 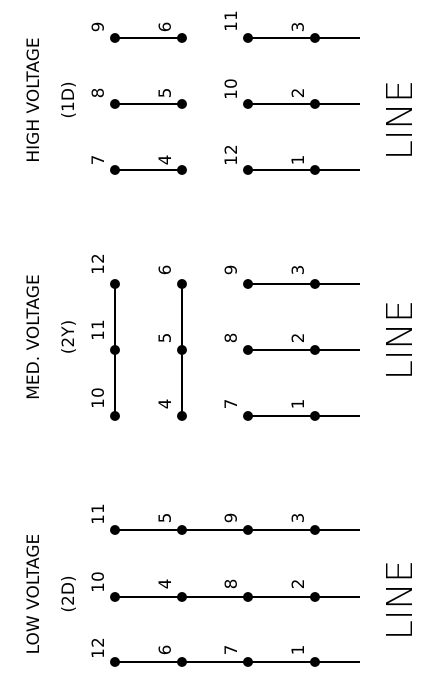 What do you see at coordinates (34, 594) in the screenshot?
I see `panel-title: LOW VOLTAGE` at bounding box center [34, 594].